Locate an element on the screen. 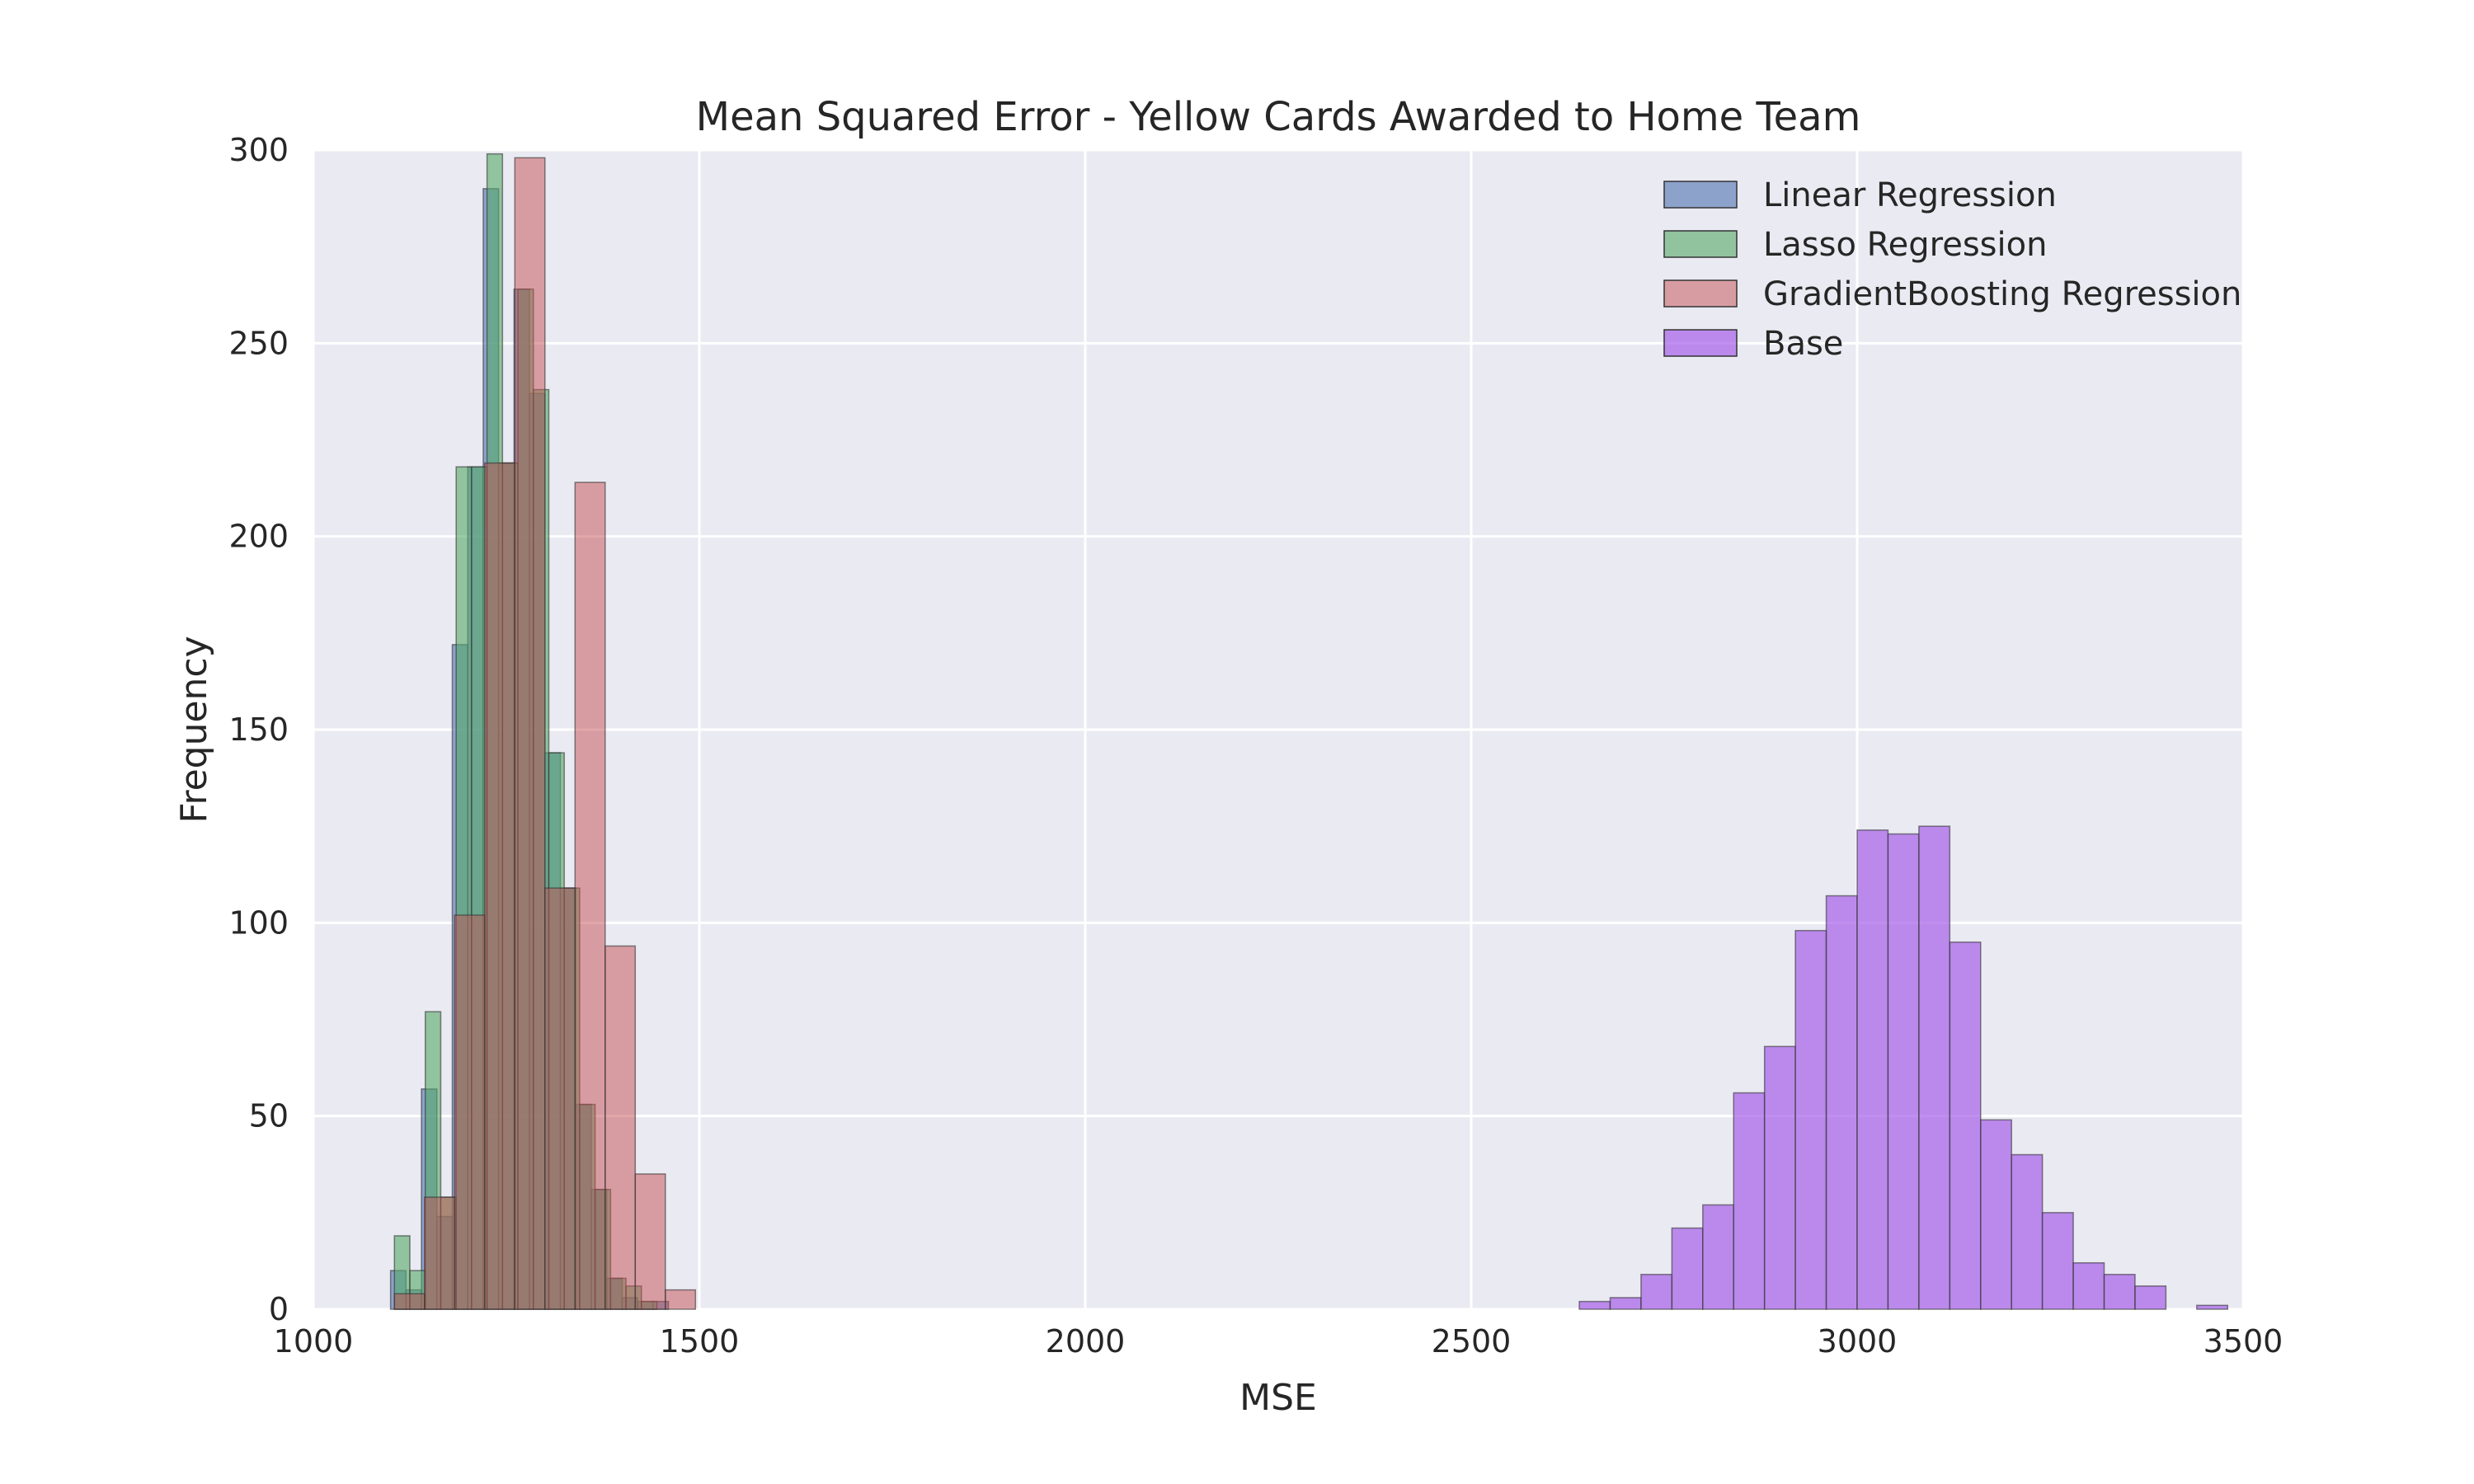 This screenshot has width=2474, height=1484. legend-swatch-lasso-regression is located at coordinates (1700, 244).